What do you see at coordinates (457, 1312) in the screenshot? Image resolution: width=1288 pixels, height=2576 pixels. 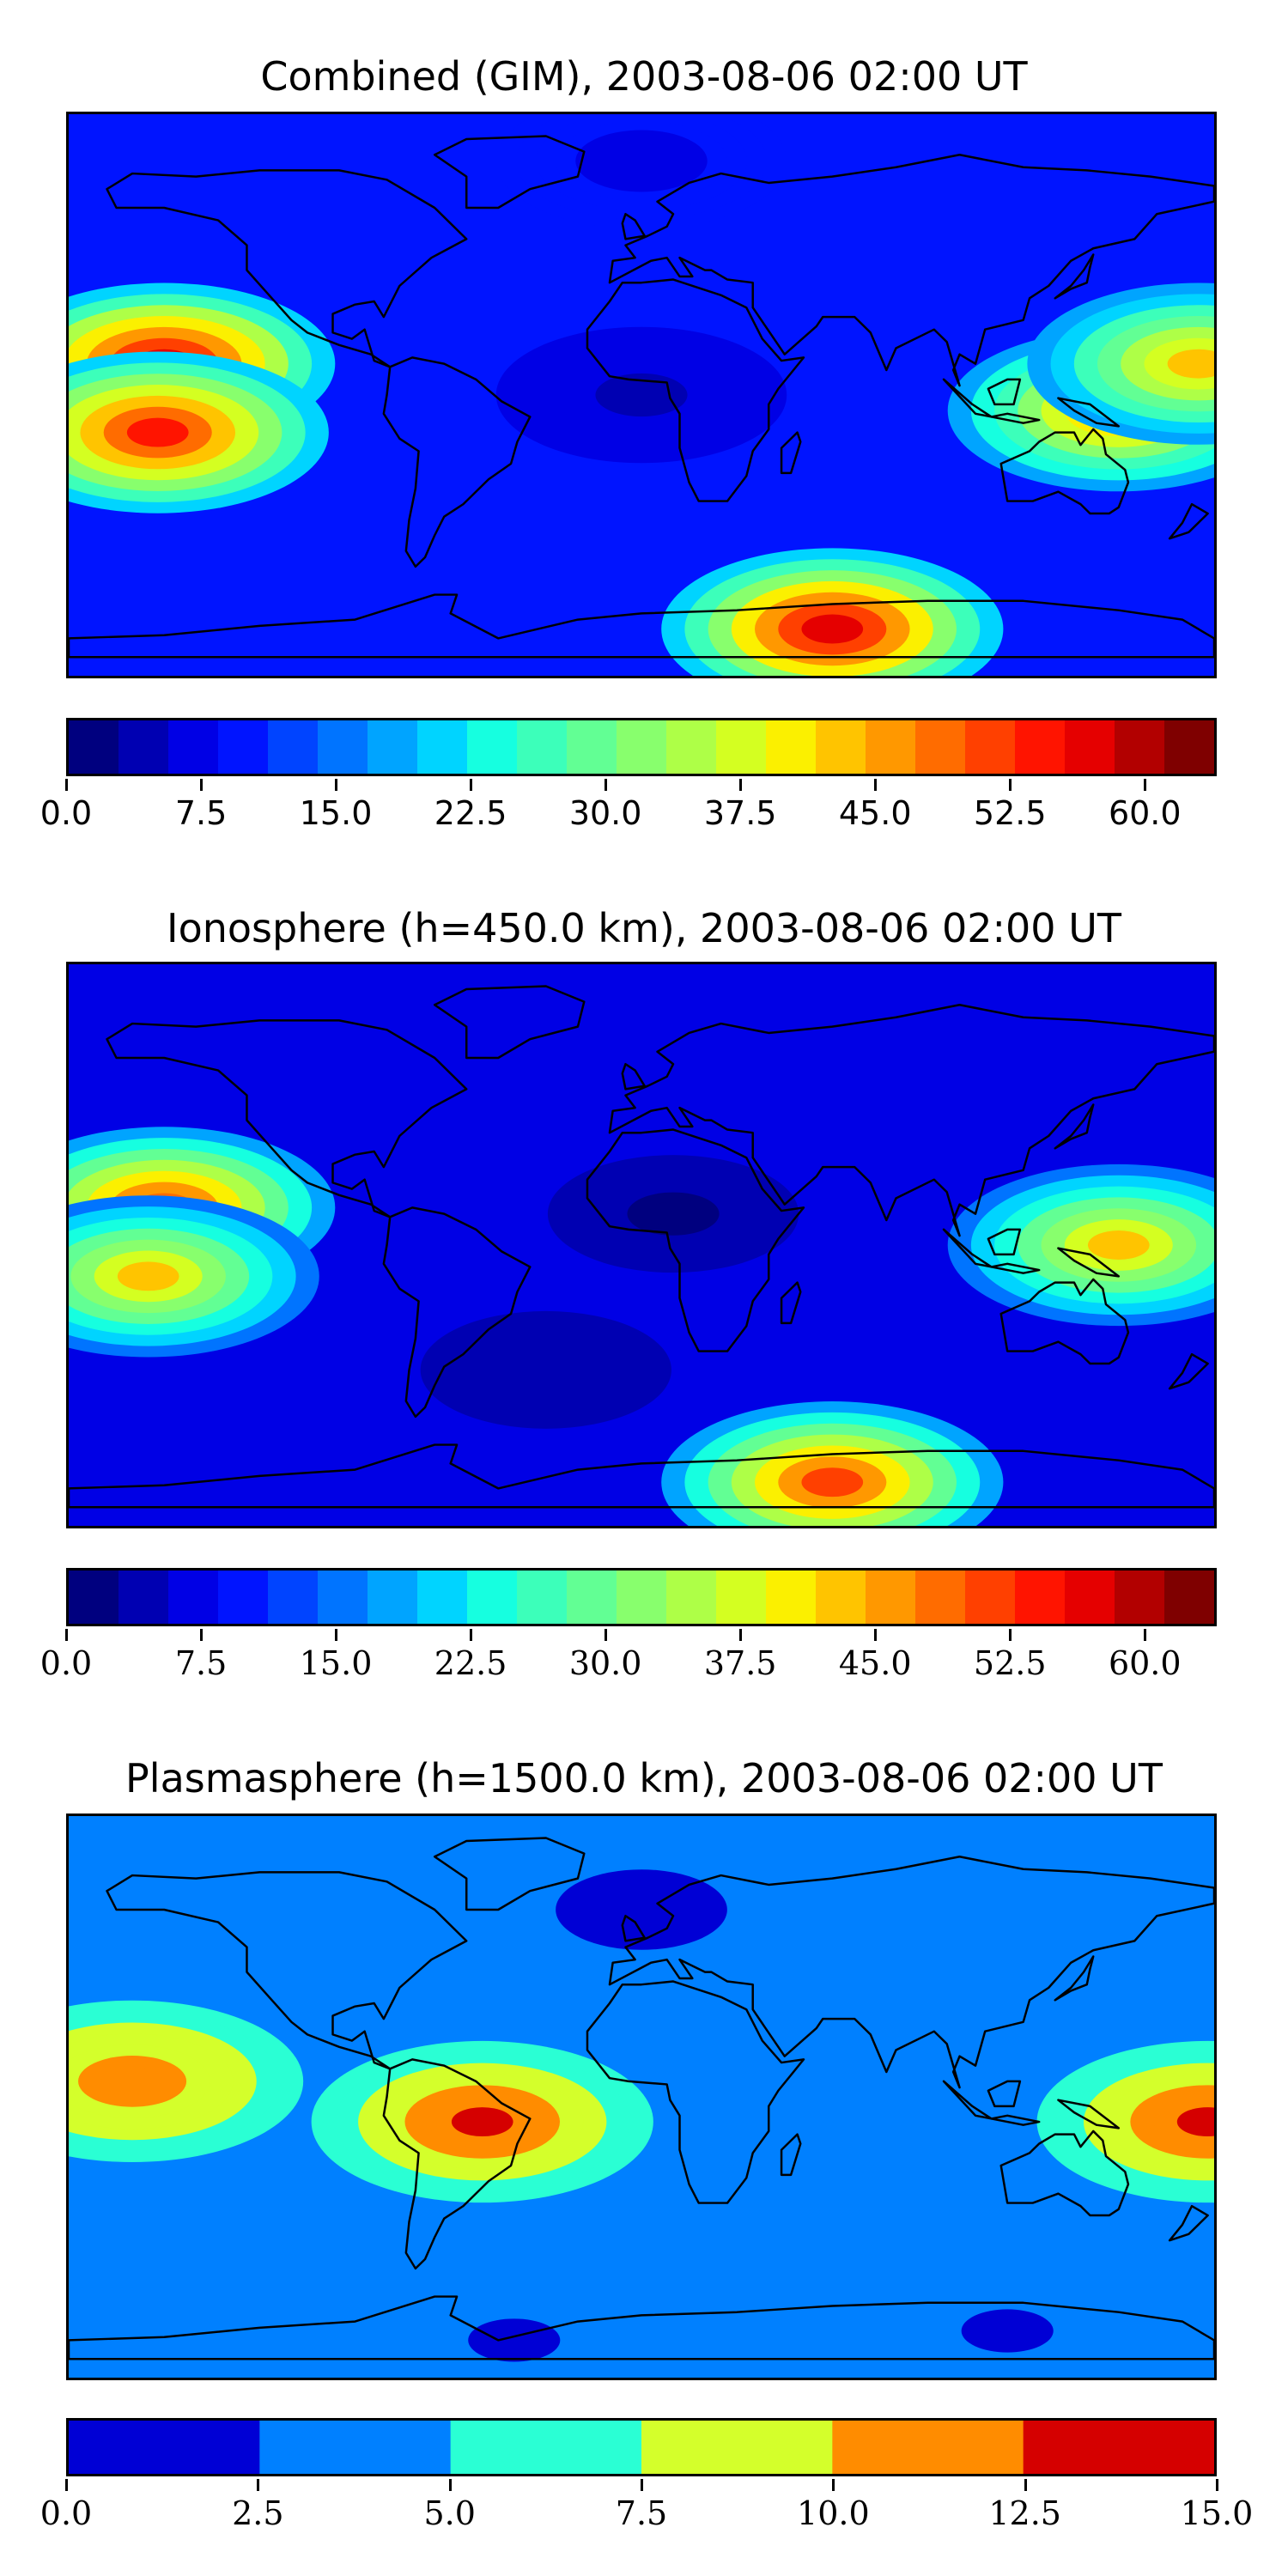 I see `coastline-south-america` at bounding box center [457, 1312].